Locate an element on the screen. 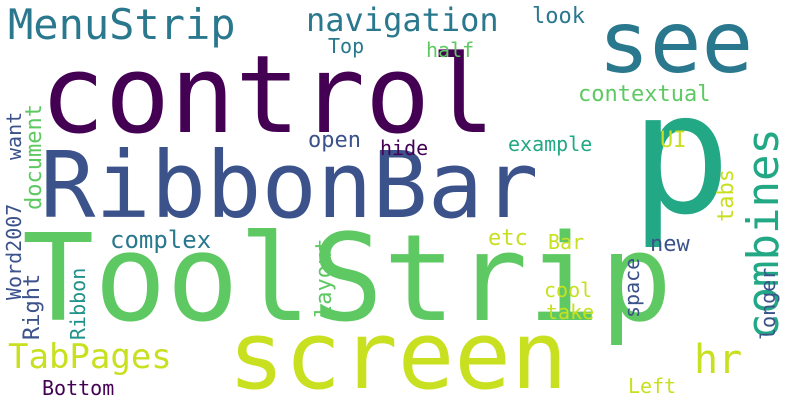 The height and width of the screenshot is (400, 800). word-screen: screen is located at coordinates (398, 351).